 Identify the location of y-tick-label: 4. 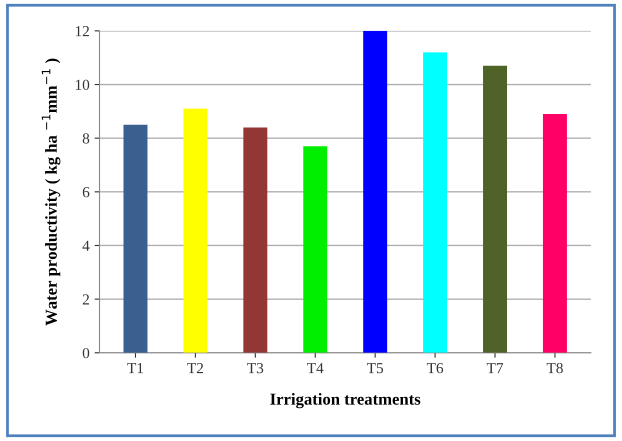
(86, 245).